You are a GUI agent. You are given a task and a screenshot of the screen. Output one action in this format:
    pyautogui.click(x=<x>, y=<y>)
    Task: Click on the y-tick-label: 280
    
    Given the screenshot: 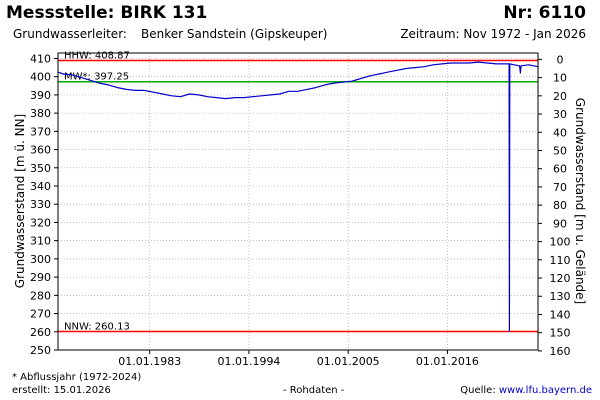 What is the action you would take?
    pyautogui.click(x=40, y=295)
    